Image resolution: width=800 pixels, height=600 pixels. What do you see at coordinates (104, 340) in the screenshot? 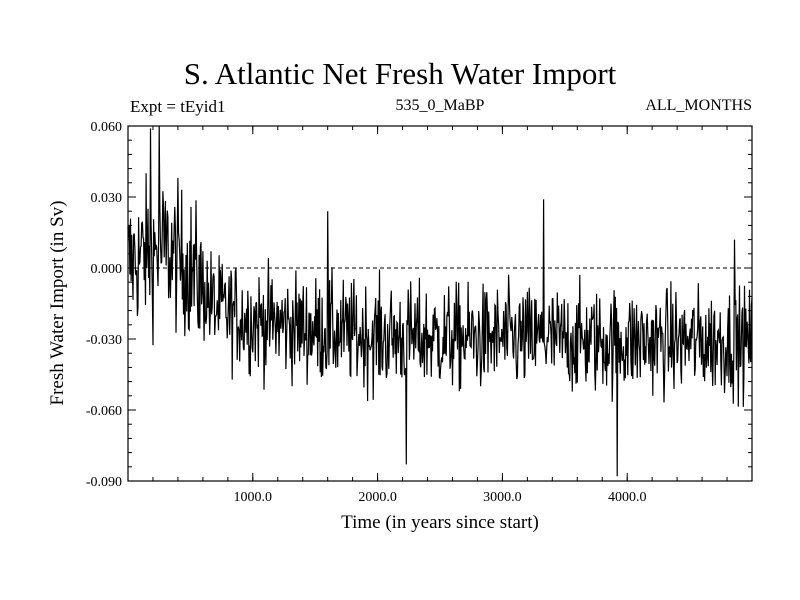
I see `y-tick-label: -0.030` at bounding box center [104, 340].